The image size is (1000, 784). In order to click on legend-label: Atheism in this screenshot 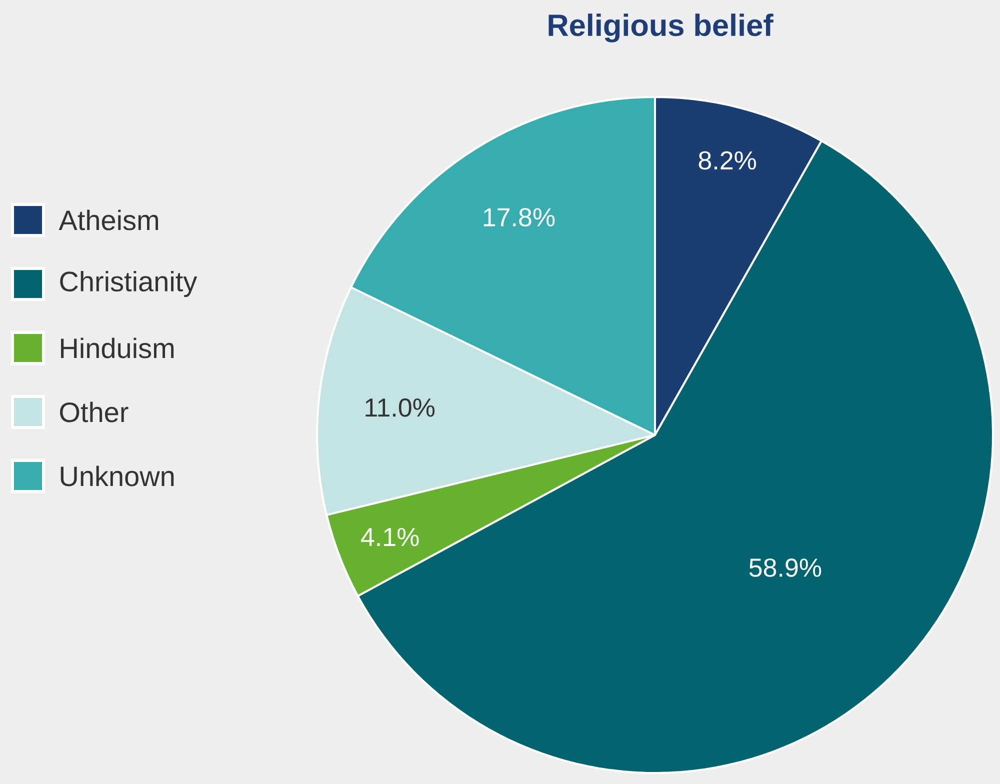, I will do `click(108, 220)`.